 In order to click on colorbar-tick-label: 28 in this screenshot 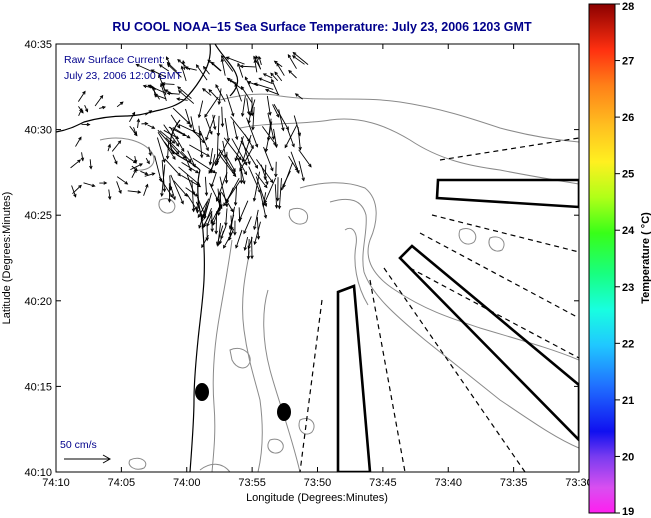, I will do `click(628, 7)`.